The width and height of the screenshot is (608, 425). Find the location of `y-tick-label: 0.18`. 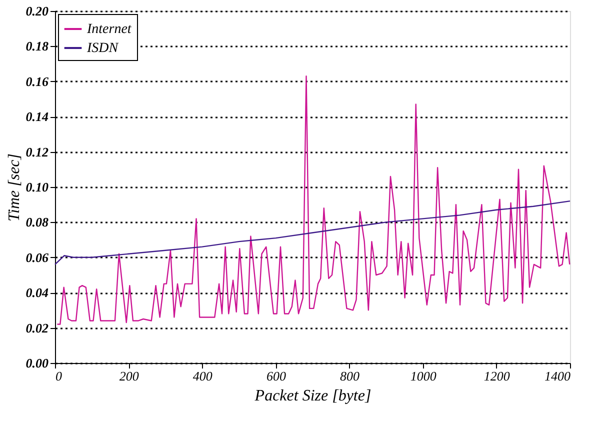

y-tick-label: 0.18 is located at coordinates (37, 46).